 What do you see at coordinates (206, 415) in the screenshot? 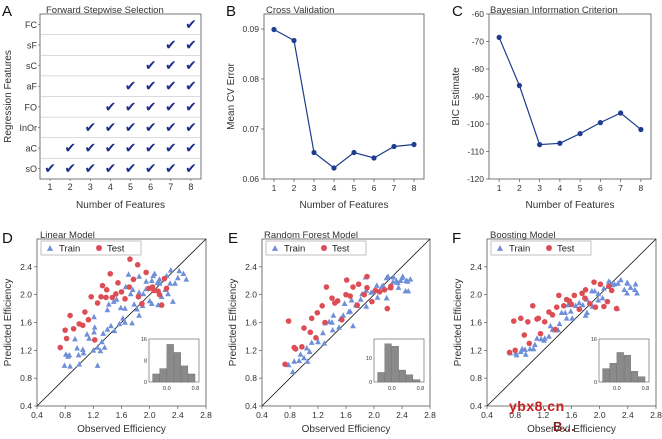
I see `x-tick-label: 2.8` at bounding box center [206, 415].